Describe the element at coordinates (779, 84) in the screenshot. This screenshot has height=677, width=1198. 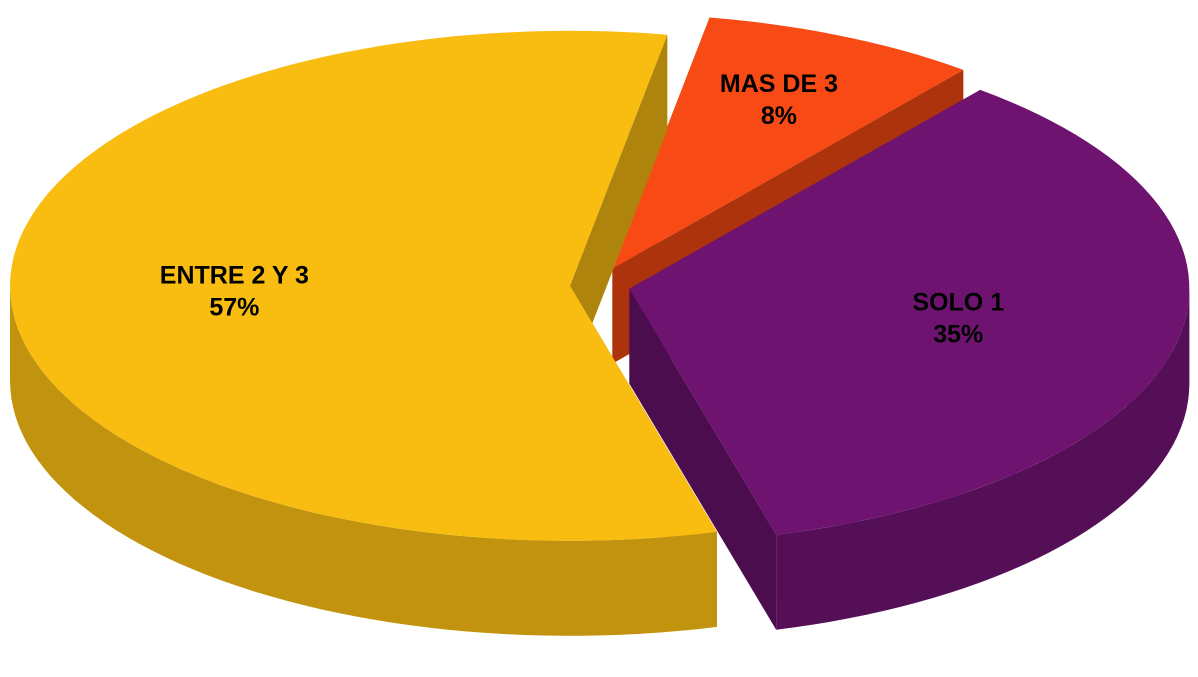
I see `slice-category-label: MAS DE 3` at that location.